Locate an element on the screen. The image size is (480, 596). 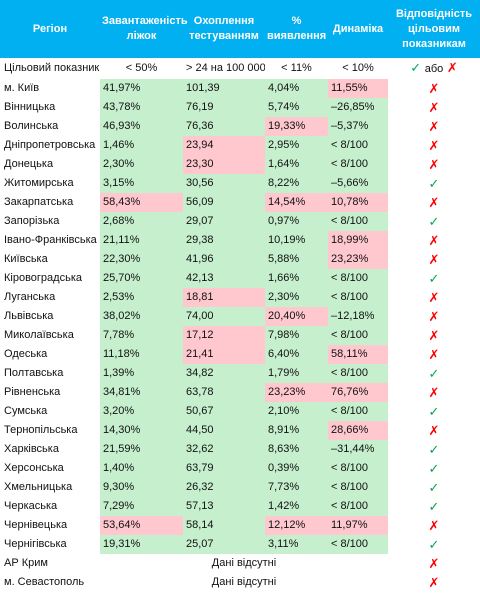
detection-cell: 12,12% is located at coordinates (296, 525).